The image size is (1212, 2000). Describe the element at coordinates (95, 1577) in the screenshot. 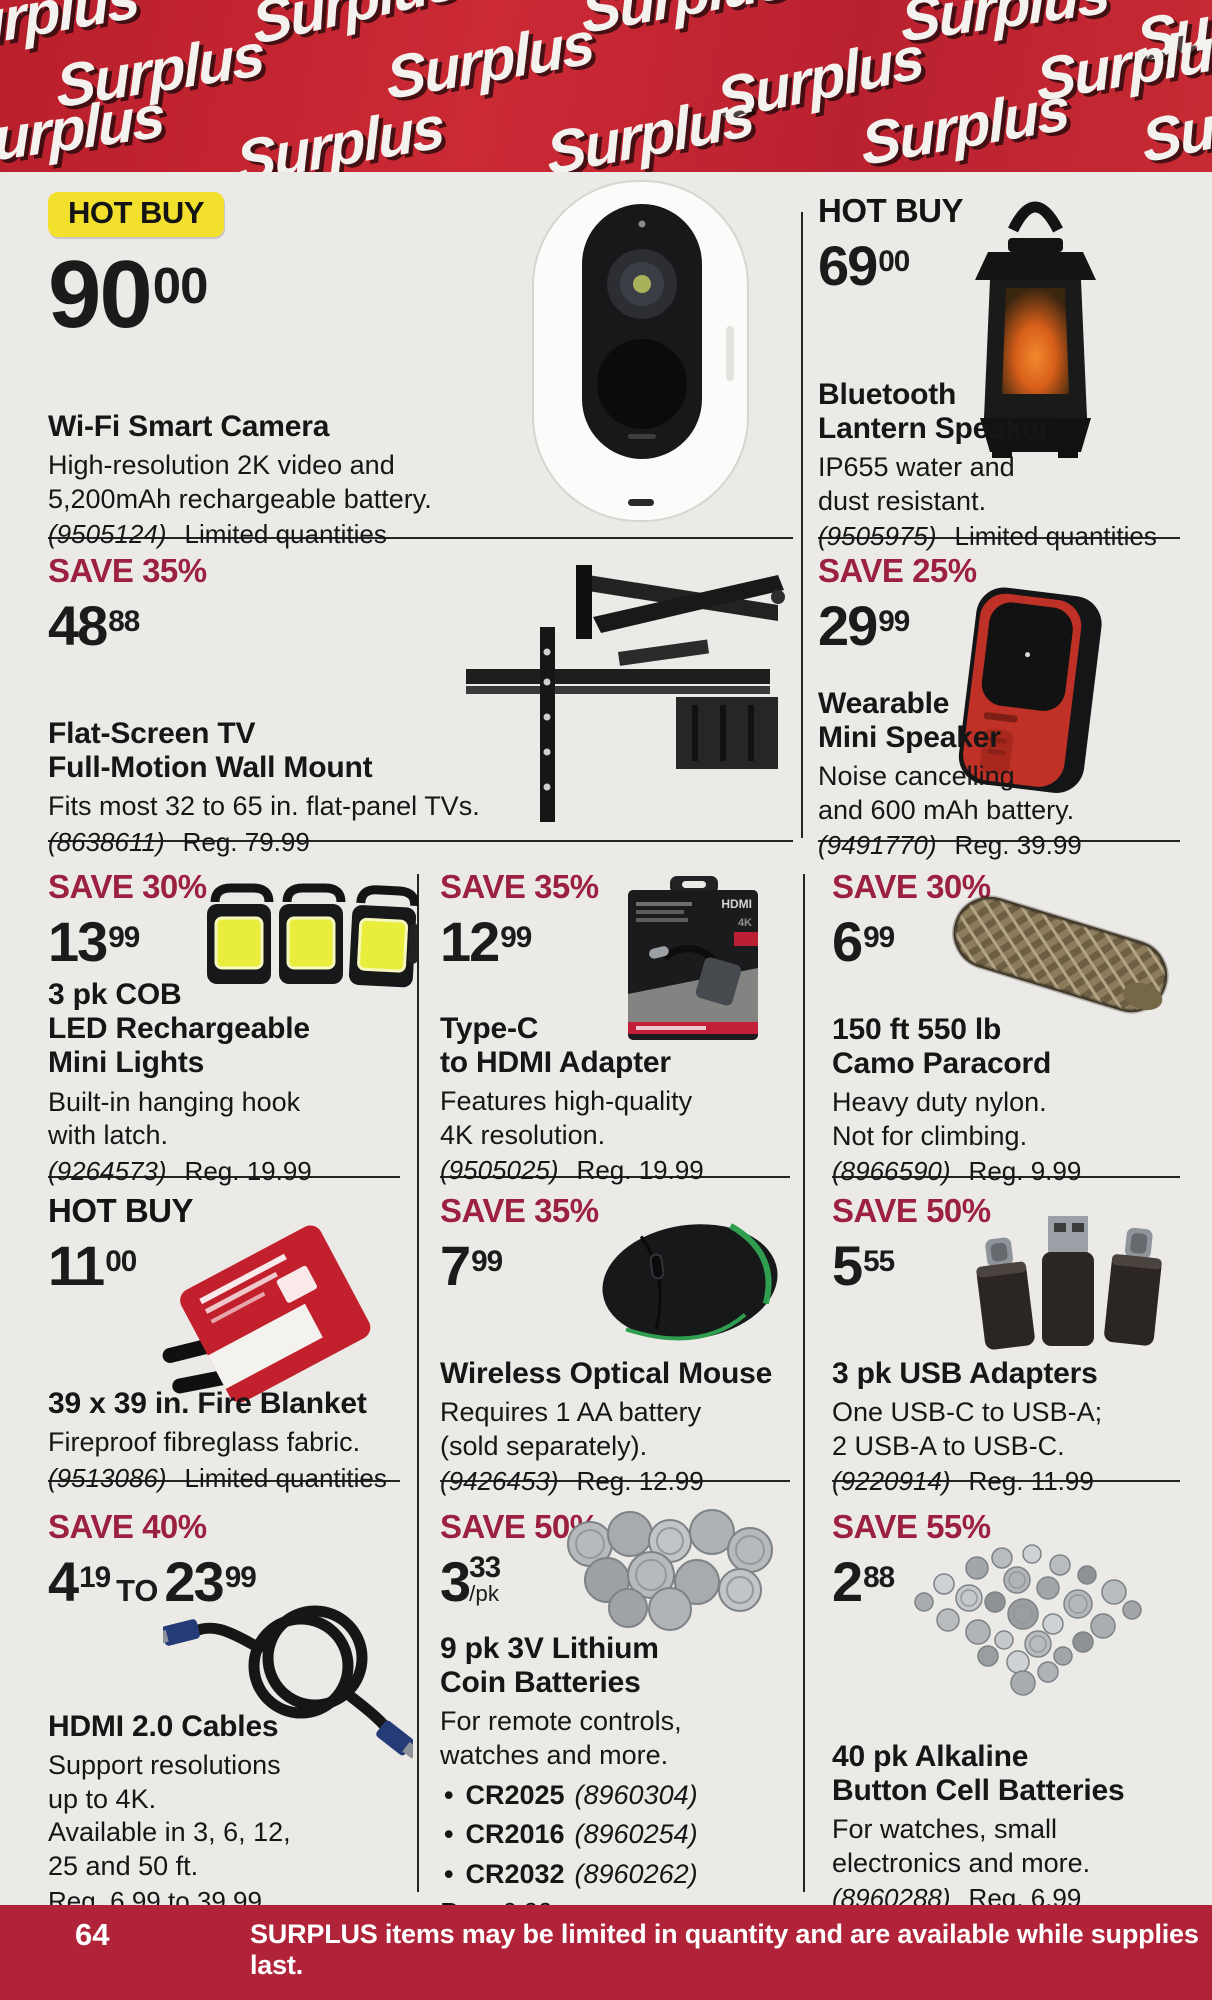

I see `price-cents: 19` at that location.